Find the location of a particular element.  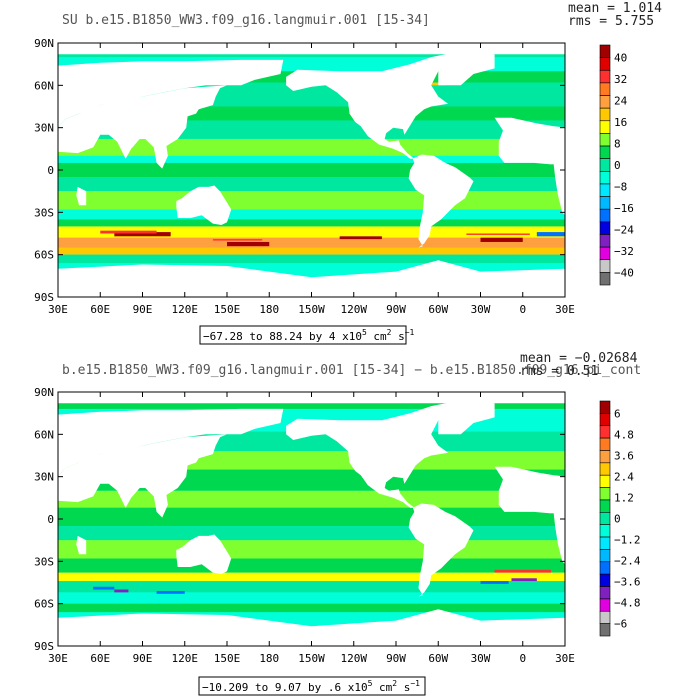

x-tick-label: 120W is located at coordinates (354, 658).